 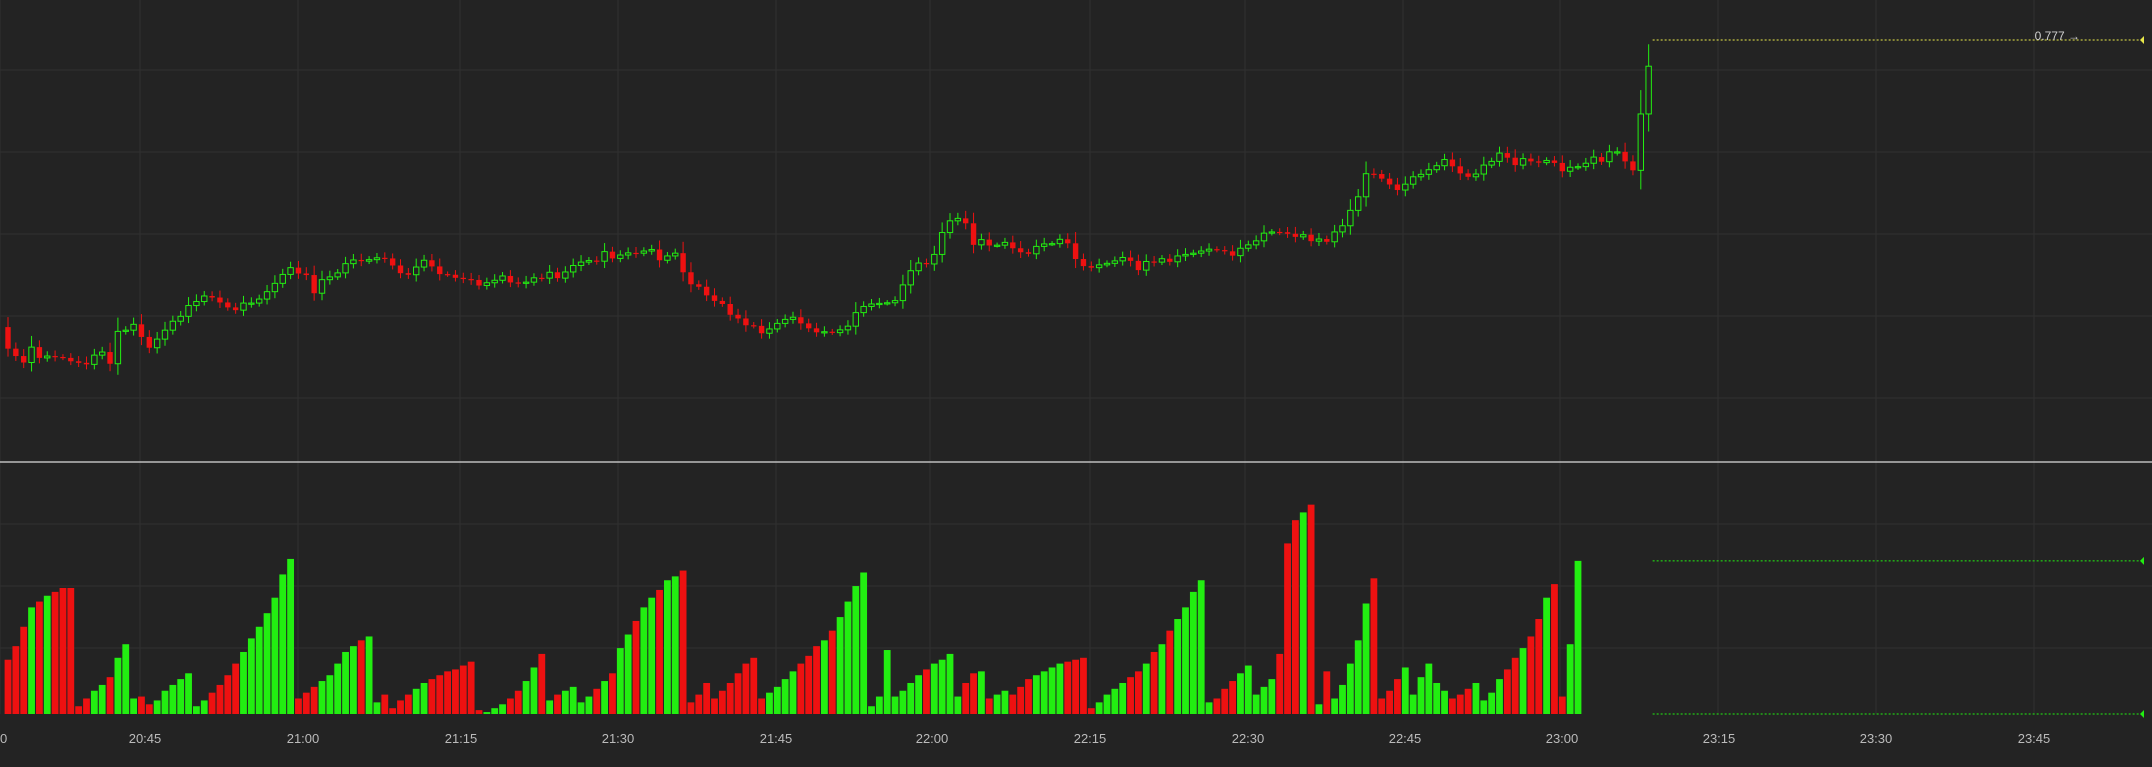 I want to click on x-tick-label: 23:45, so click(x=2034, y=738).